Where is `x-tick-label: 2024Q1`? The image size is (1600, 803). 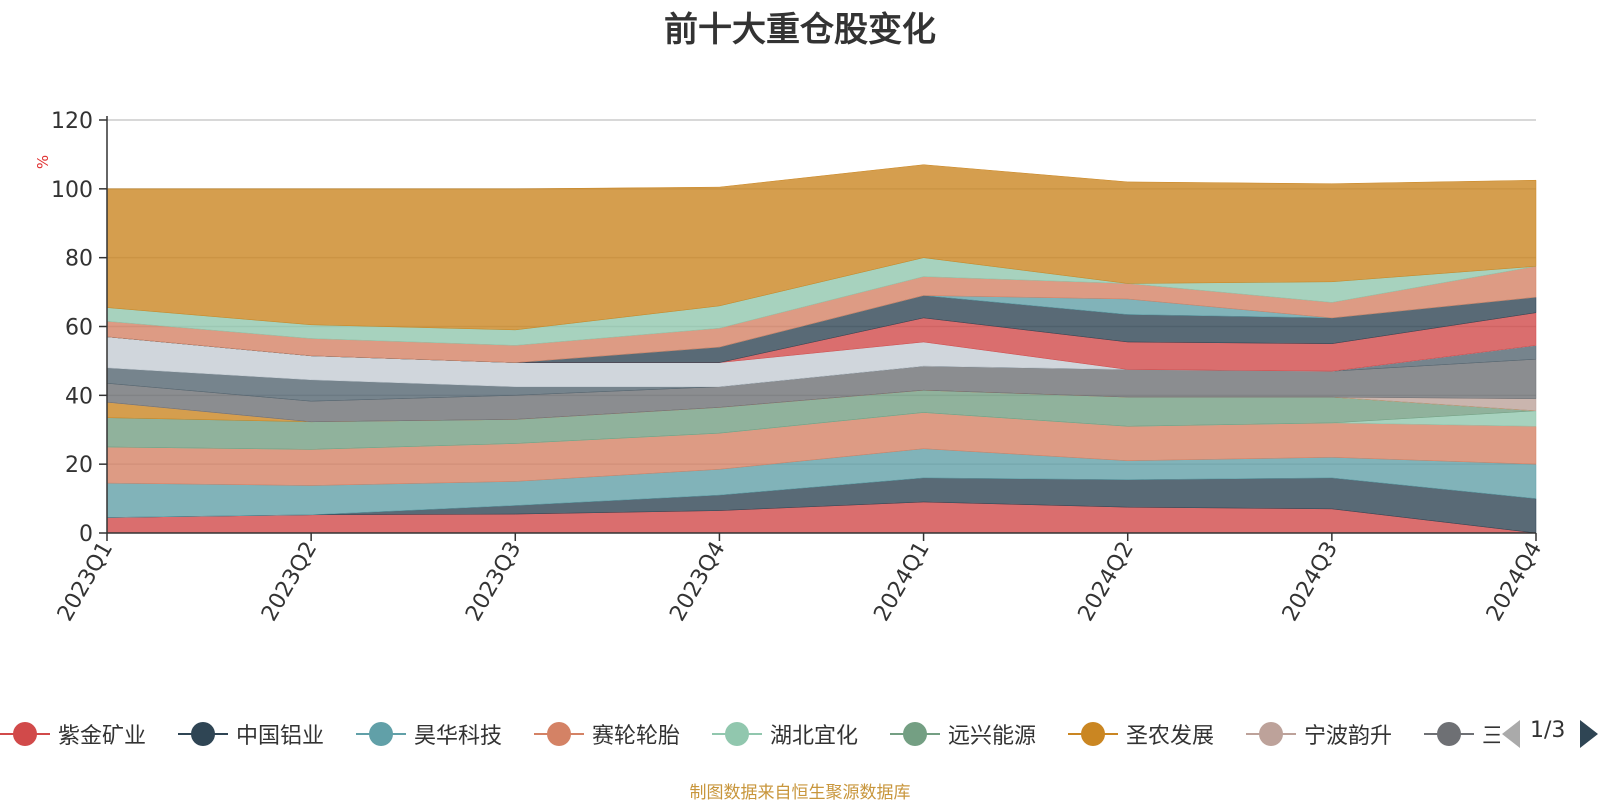 x-tick-label: 2024Q1 is located at coordinates (901, 582).